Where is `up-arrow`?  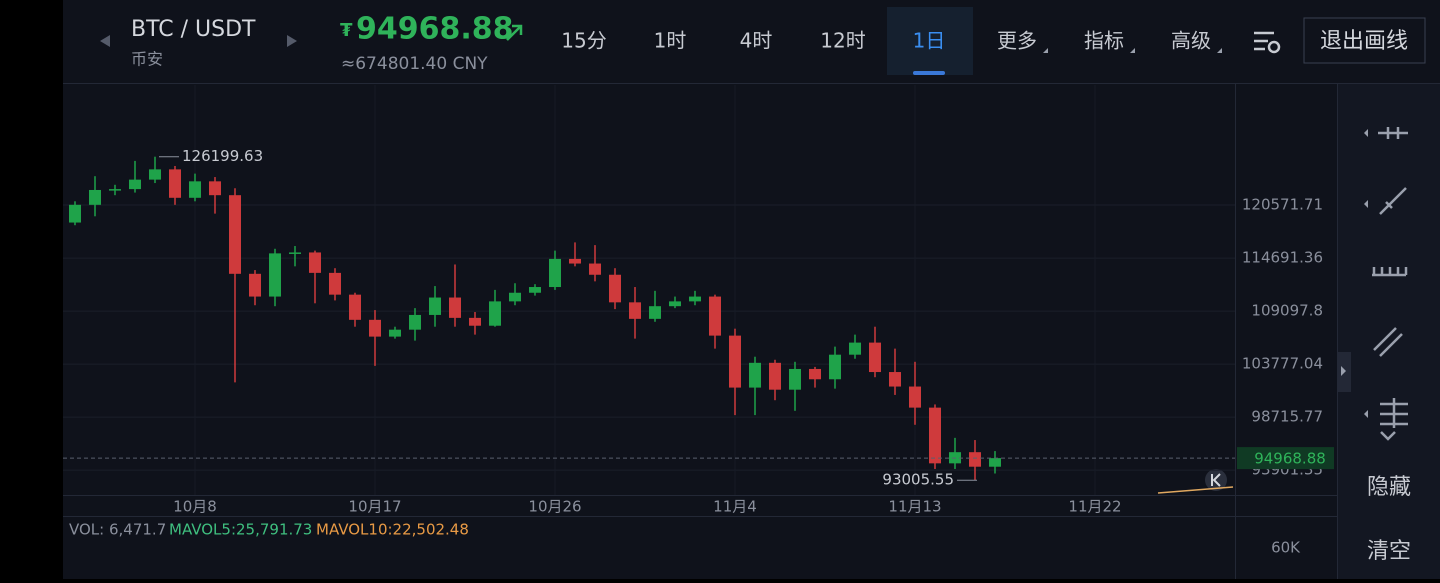
up-arrow is located at coordinates (514, 32).